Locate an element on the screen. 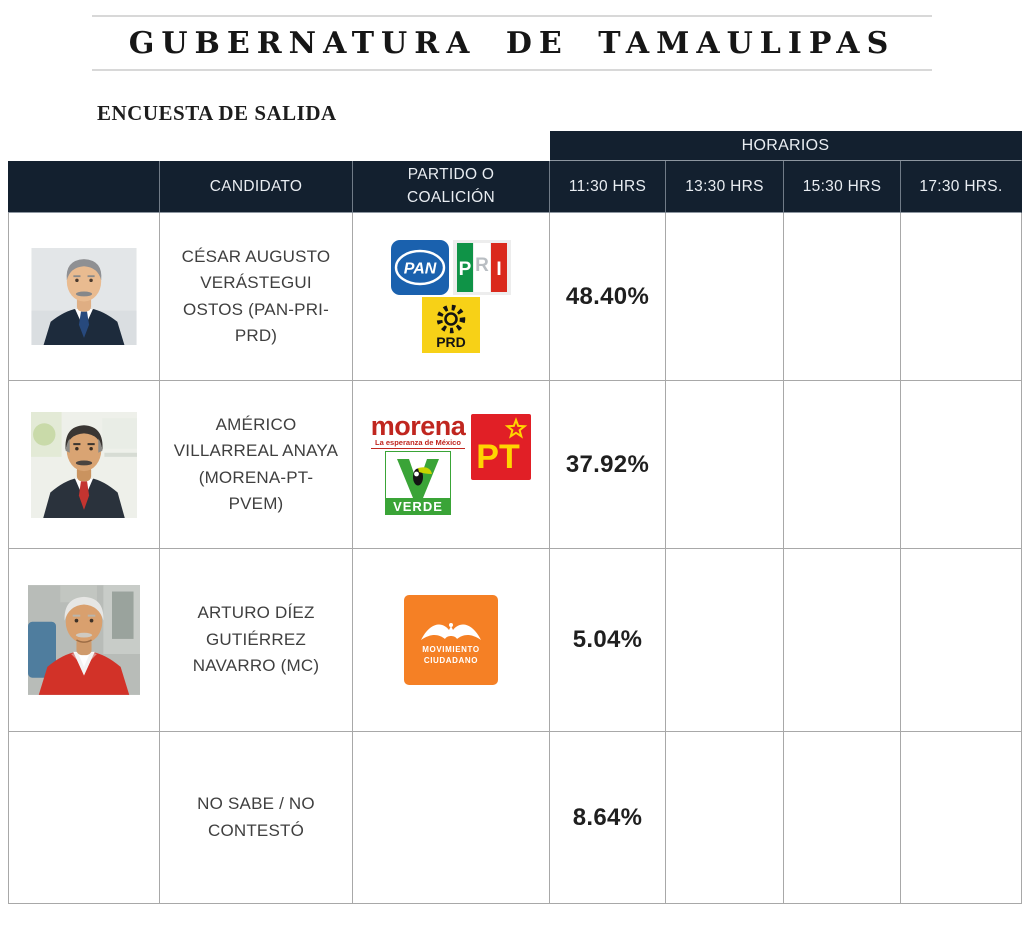 The image size is (1024, 943). party-logos-2: morena La esperanza de México VERDE is located at coordinates (451, 465).